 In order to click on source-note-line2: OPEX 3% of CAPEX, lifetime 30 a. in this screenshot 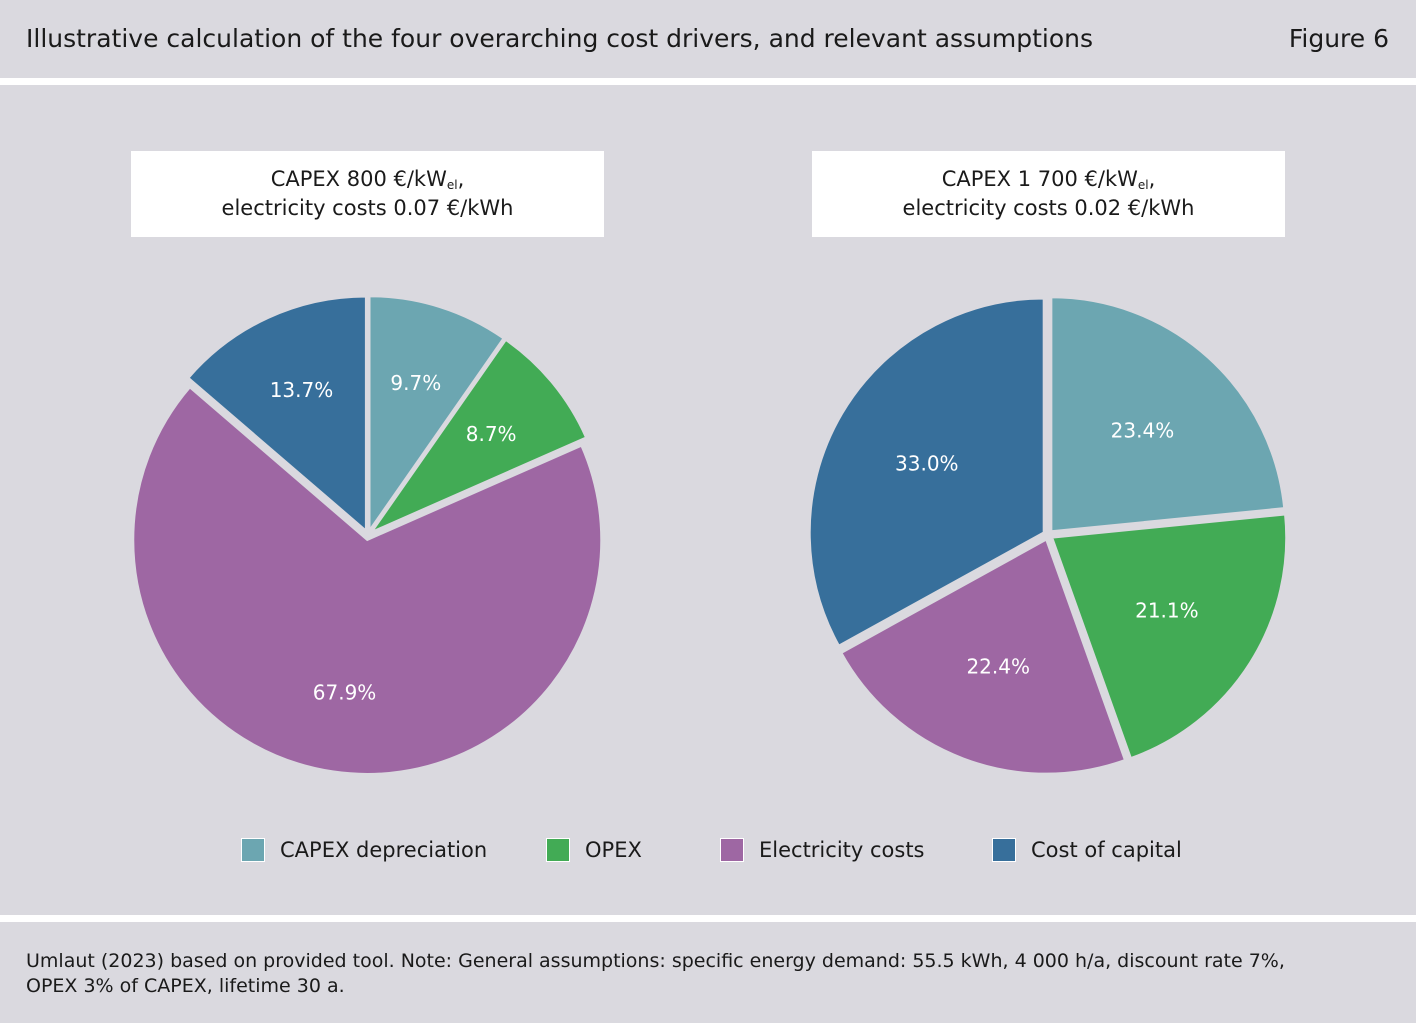, I will do `click(185, 986)`.